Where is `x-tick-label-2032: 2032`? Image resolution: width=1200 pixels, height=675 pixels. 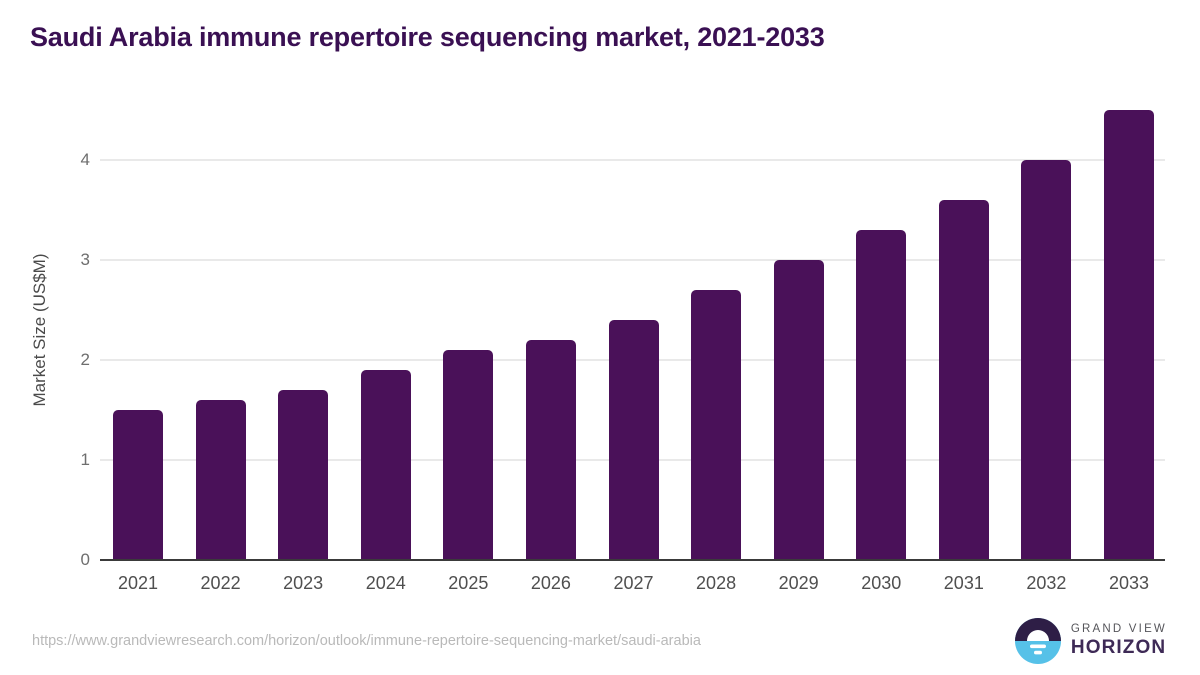 x-tick-label-2032: 2032 is located at coordinates (1046, 583).